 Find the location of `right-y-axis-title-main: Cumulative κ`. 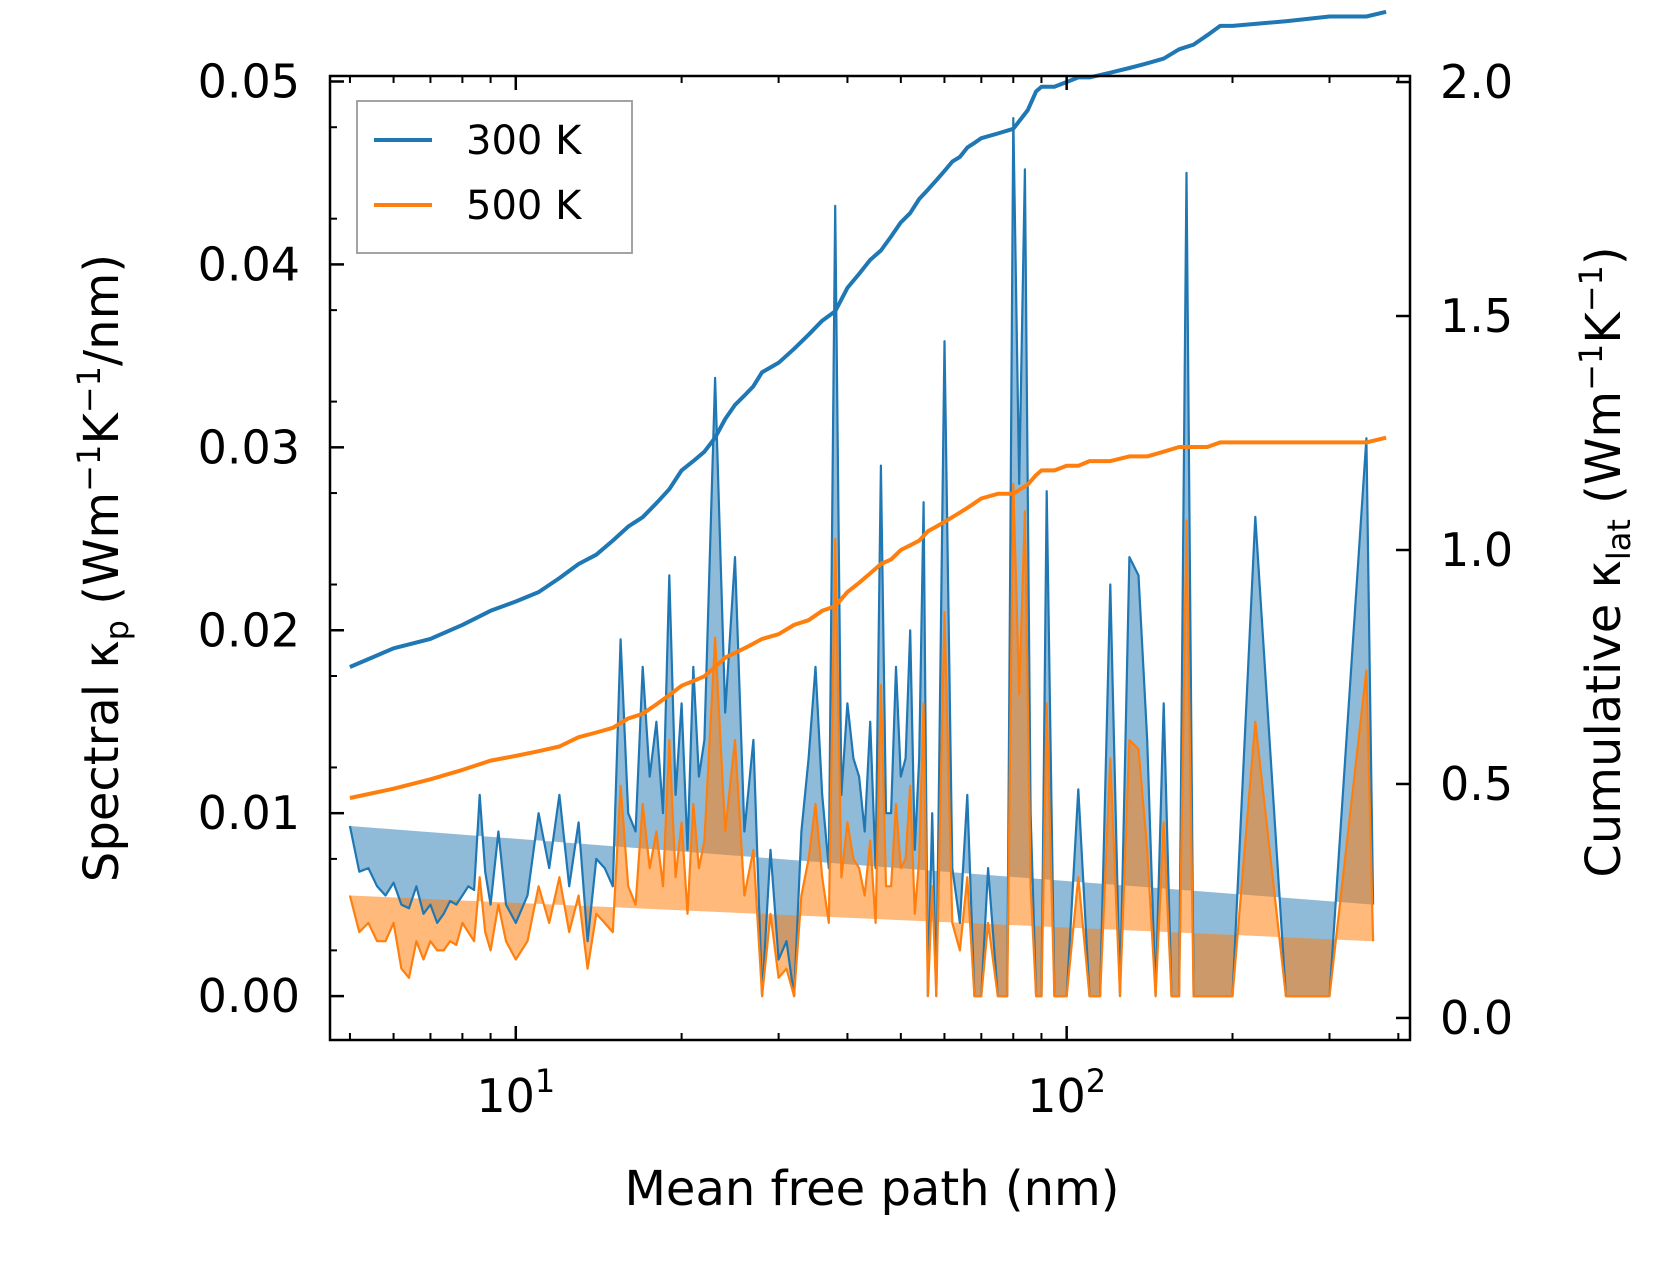

right-y-axis-title-main: Cumulative κ is located at coordinates (1604, 719).